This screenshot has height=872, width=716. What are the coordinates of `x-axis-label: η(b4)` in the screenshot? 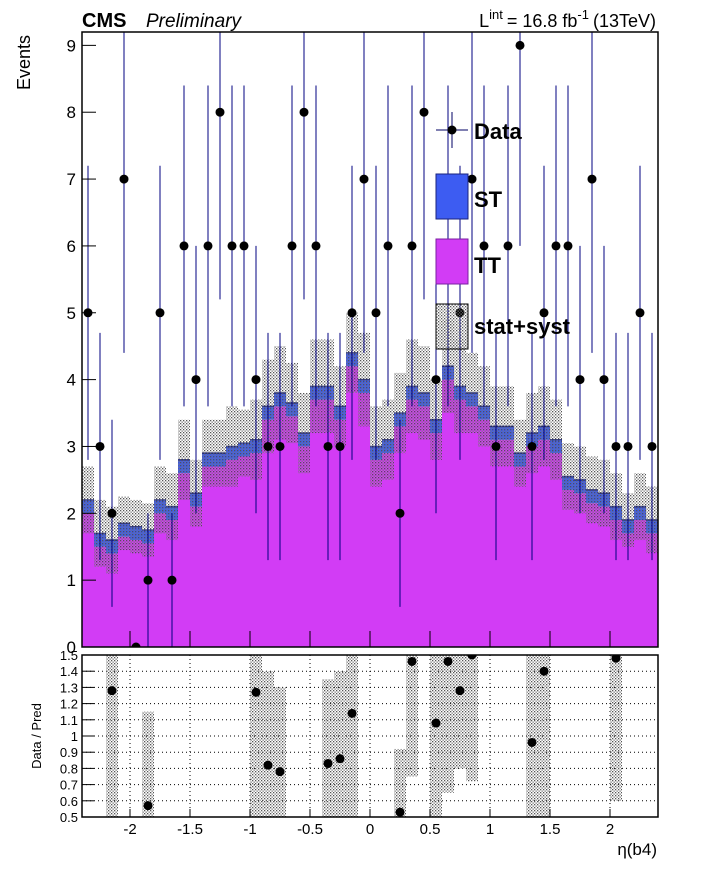 It's located at (637, 849).